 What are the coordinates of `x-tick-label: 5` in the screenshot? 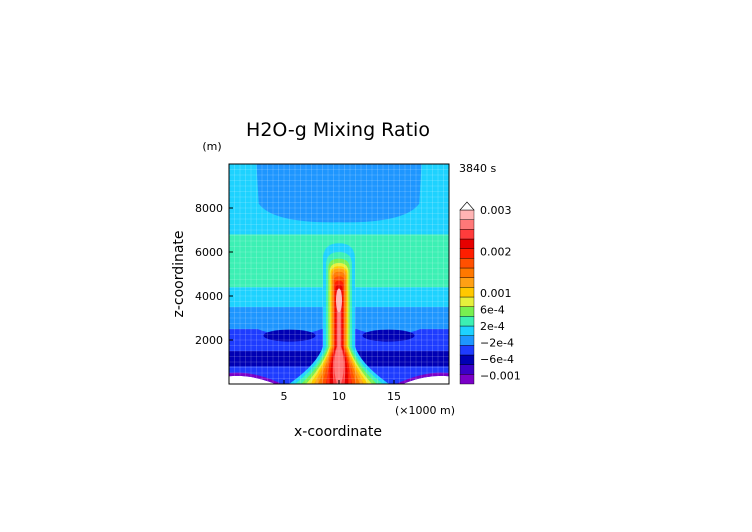 It's located at (284, 396).